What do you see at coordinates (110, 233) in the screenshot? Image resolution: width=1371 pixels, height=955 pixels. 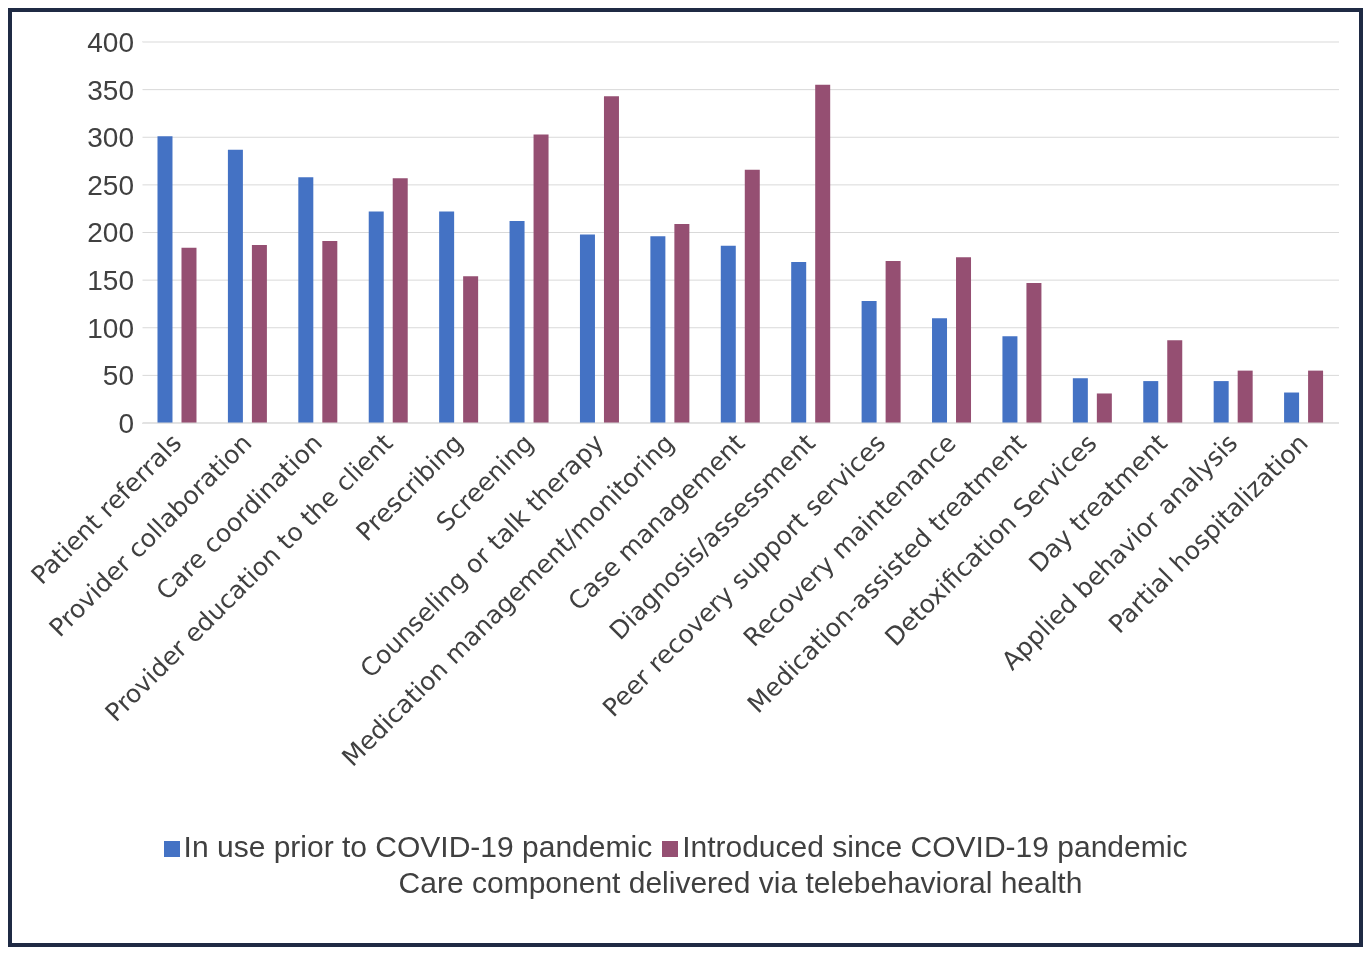 I see `y-tick-label: 200` at bounding box center [110, 233].